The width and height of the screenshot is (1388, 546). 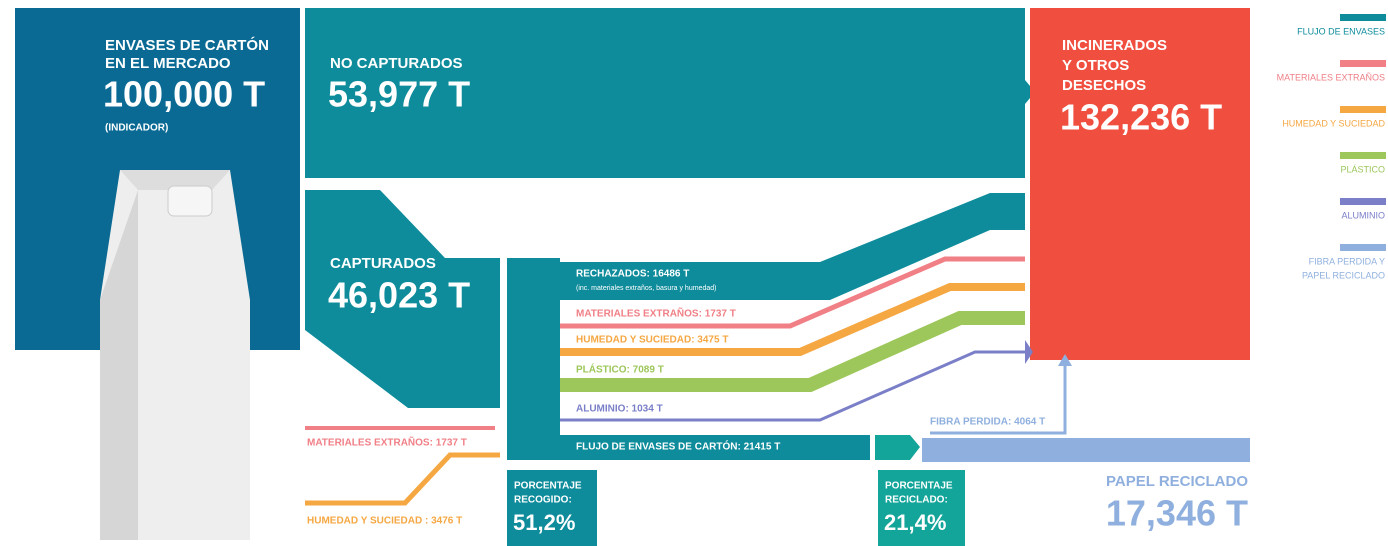 I want to click on recycled-paper-title: PAPEL RECICLADO, so click(x=1177, y=481).